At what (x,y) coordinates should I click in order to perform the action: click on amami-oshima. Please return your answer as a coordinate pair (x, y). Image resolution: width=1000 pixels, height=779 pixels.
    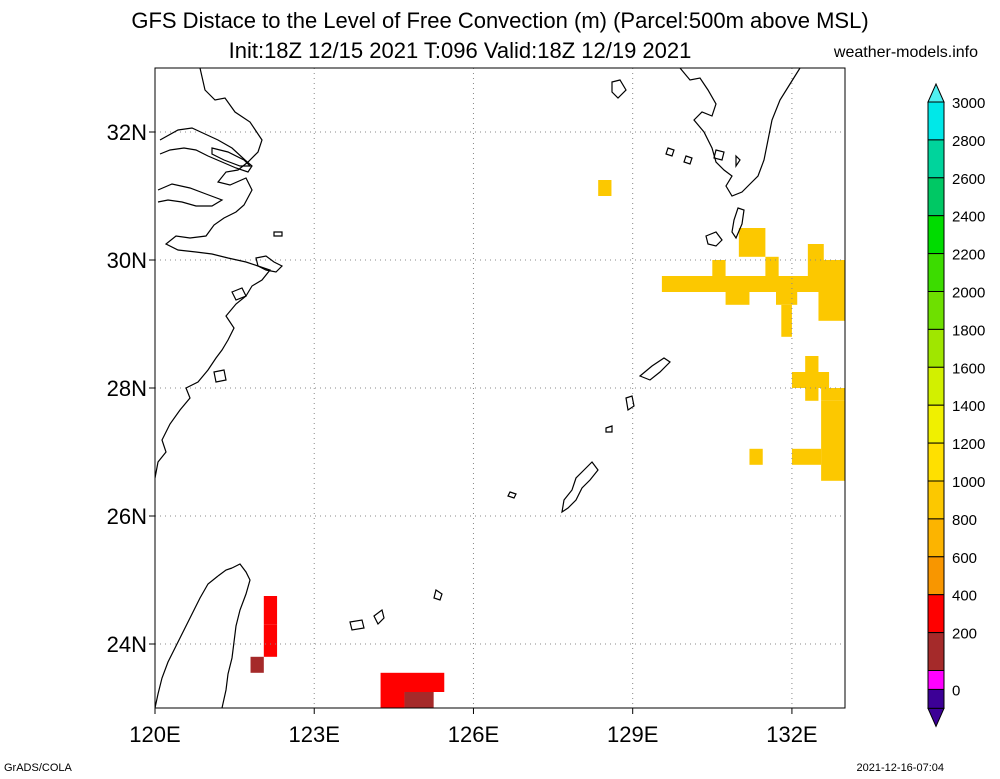
    Looking at the image, I should click on (654, 369).